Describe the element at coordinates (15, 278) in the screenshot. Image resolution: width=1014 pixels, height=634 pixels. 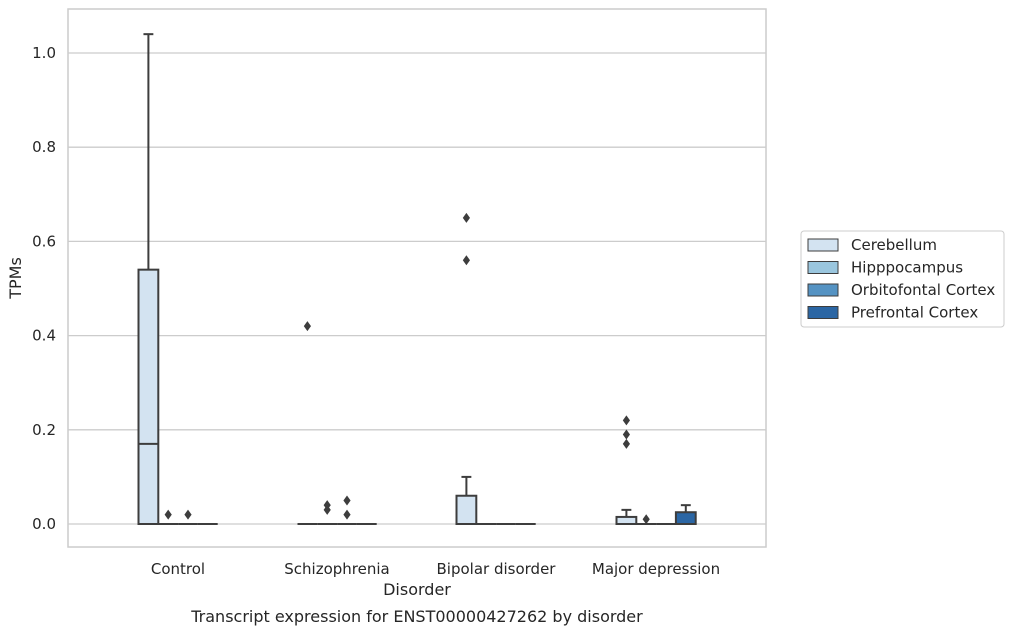
I see `y-axis-title: TPMs` at that location.